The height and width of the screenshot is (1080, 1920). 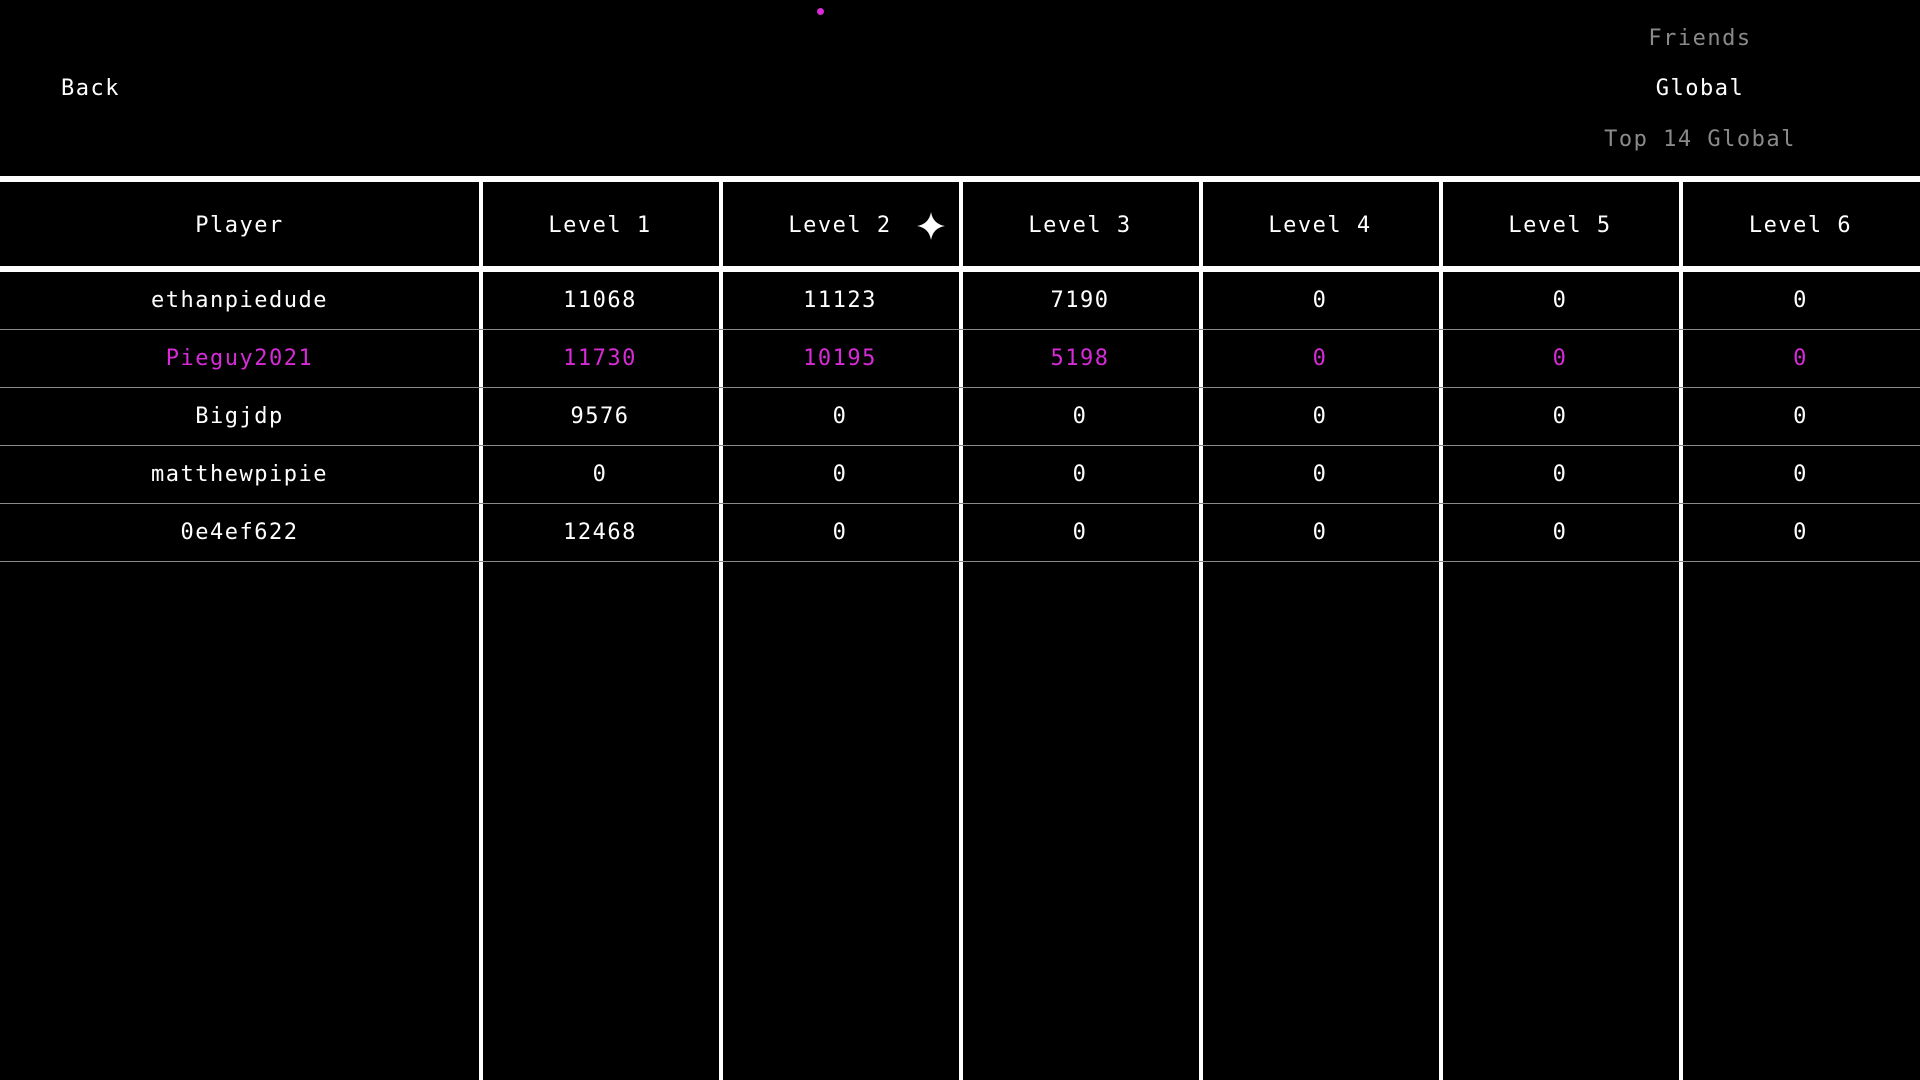 What do you see at coordinates (820, 11) in the screenshot?
I see `cursor-indicator-dot` at bounding box center [820, 11].